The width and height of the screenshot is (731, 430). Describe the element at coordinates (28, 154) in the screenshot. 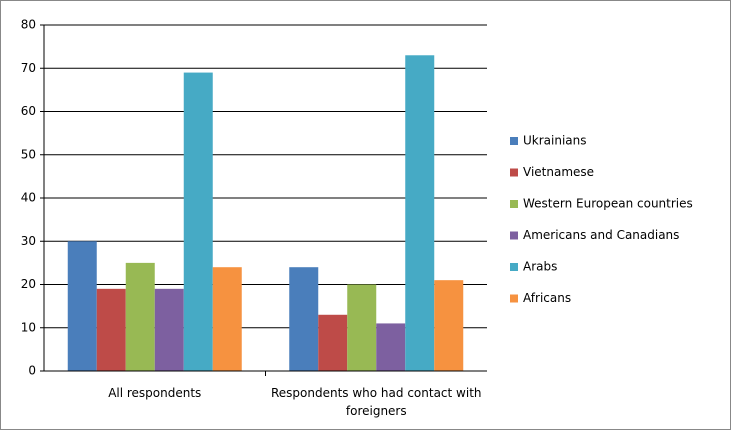

I see `y-tick-label: 50` at that location.